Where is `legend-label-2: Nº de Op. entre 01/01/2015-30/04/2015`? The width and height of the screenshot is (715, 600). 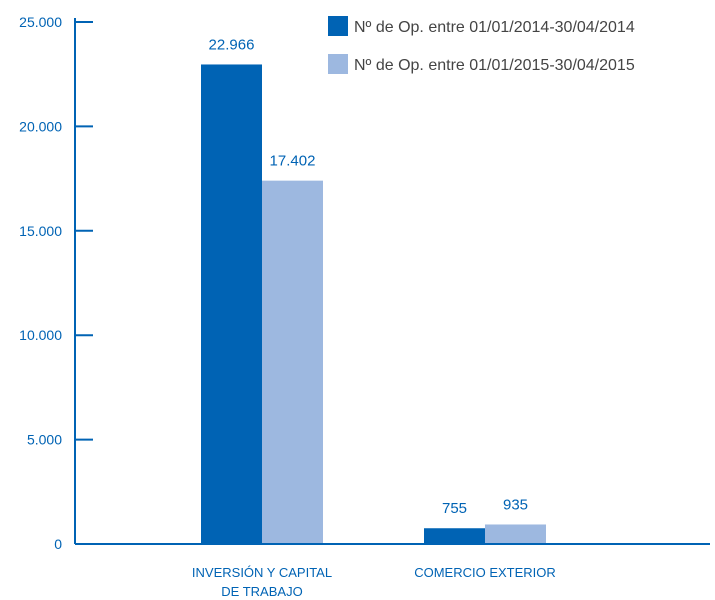 legend-label-2: Nº de Op. entre 01/01/2015-30/04/2015 is located at coordinates (494, 65).